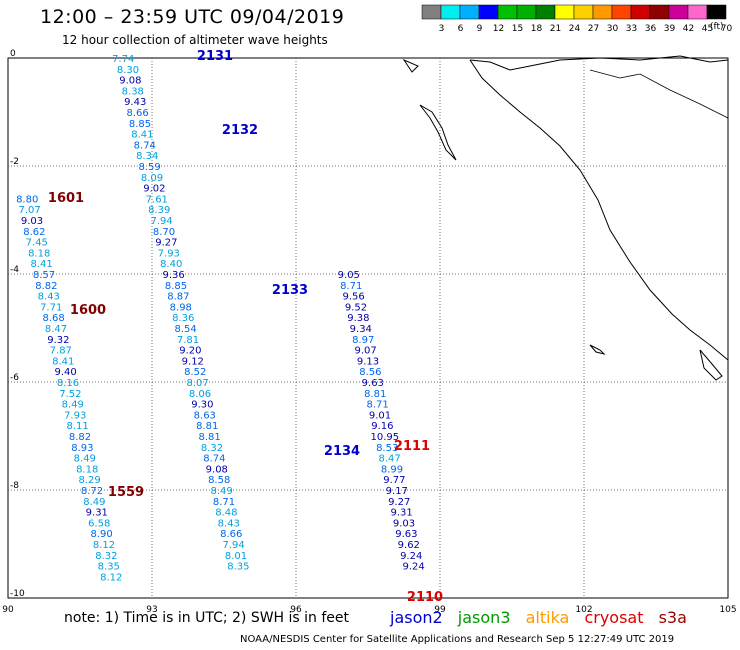 The image size is (740, 650). I want to click on scale-label: 3, so click(442, 29).